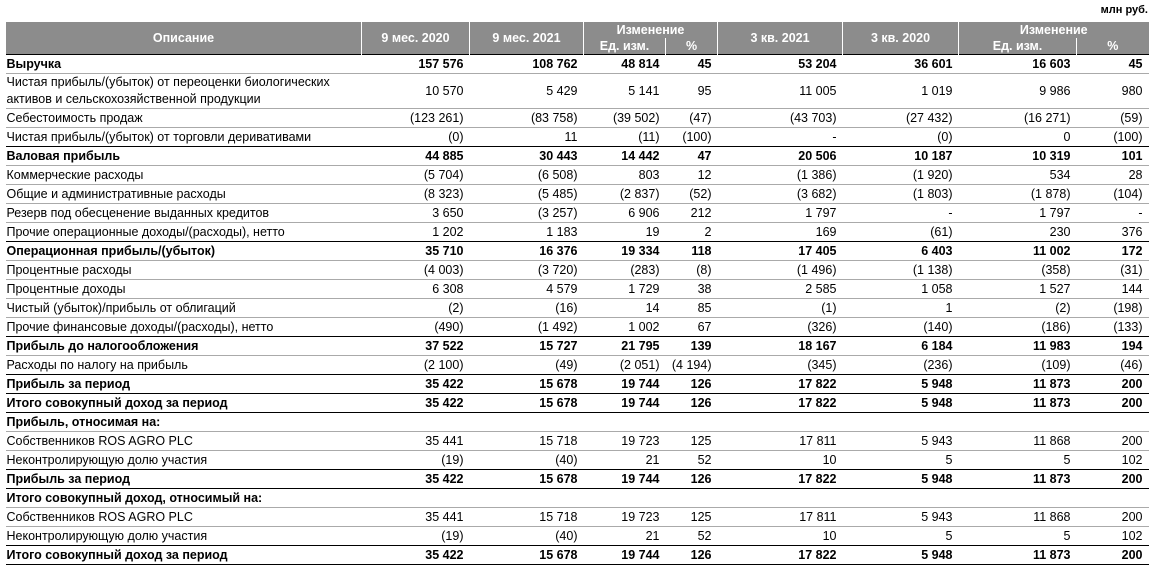 The image size is (1153, 565). I want to click on row-value: 2 585, so click(780, 289).